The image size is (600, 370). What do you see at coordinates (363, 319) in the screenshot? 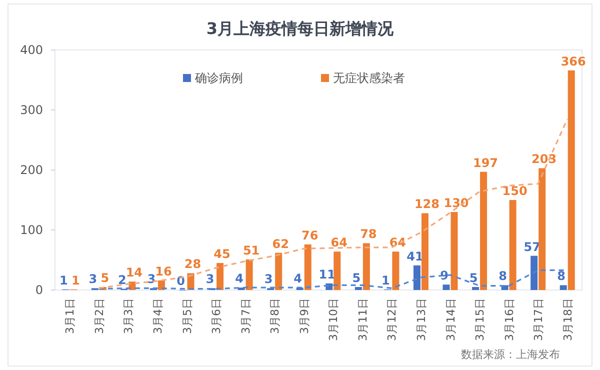
I see `x-tick-label: 3月11日` at bounding box center [363, 319].